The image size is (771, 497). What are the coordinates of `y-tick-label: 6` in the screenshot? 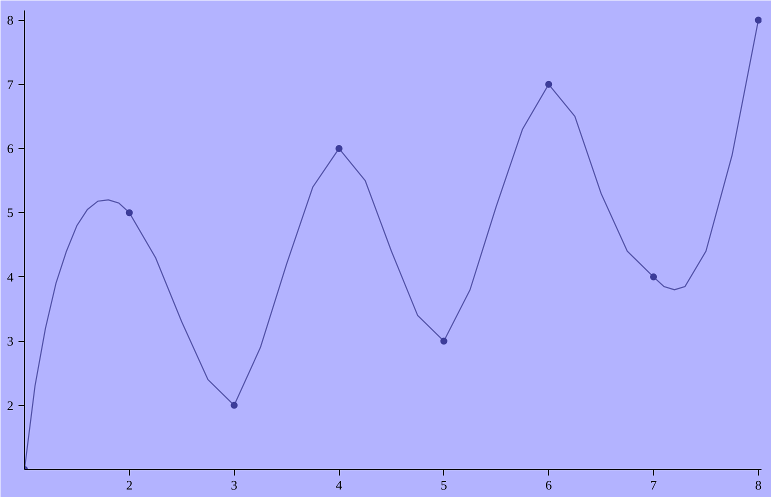 It's located at (10, 148).